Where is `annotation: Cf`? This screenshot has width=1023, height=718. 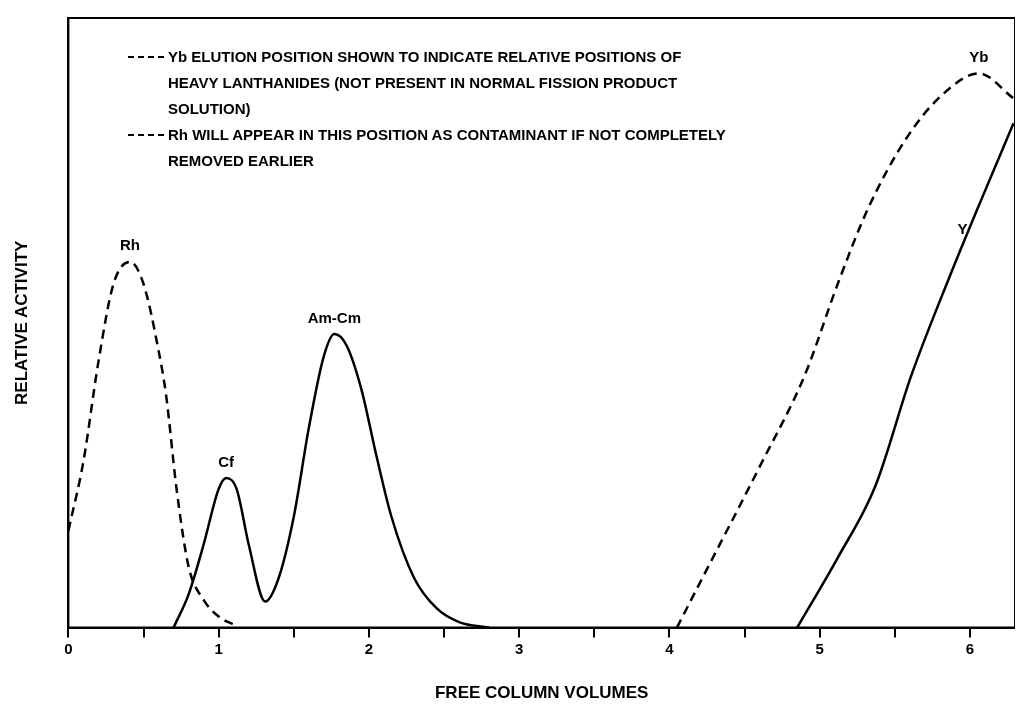 annotation: Cf is located at coordinates (227, 461).